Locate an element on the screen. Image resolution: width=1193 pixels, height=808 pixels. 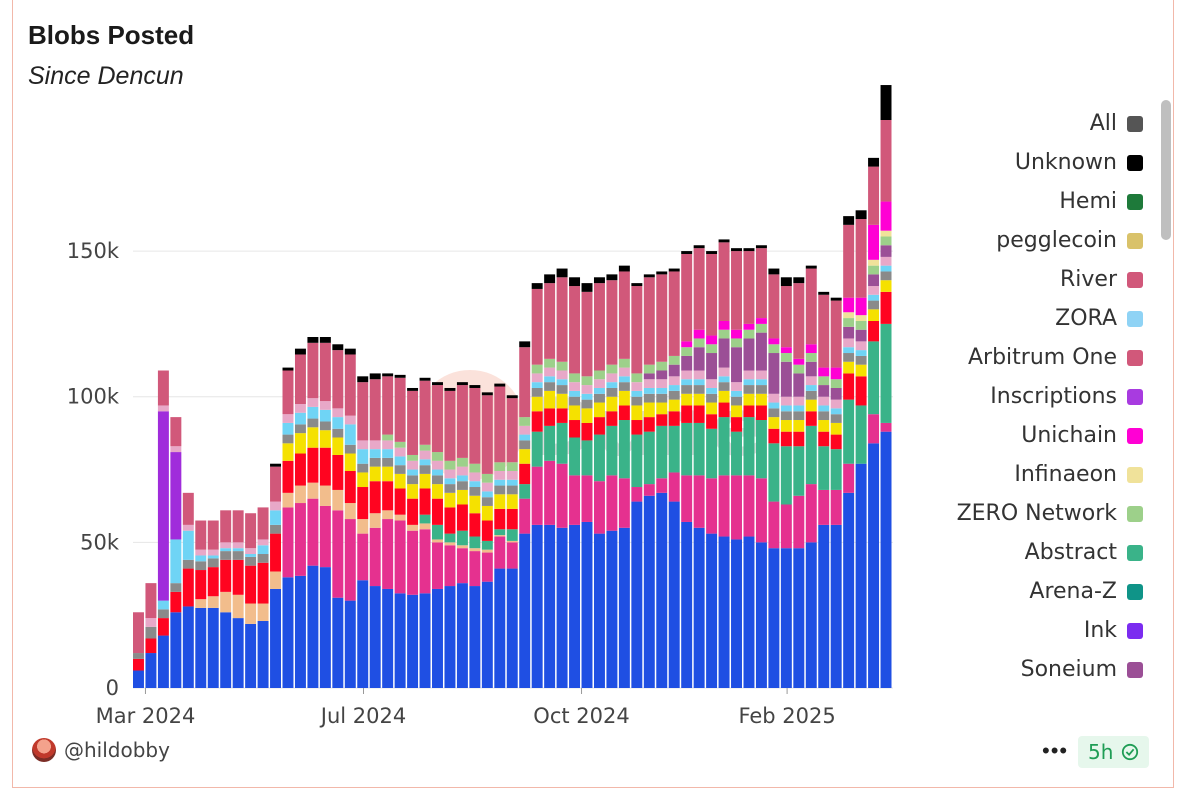
more-options-button: ••• is located at coordinates (1055, 750).